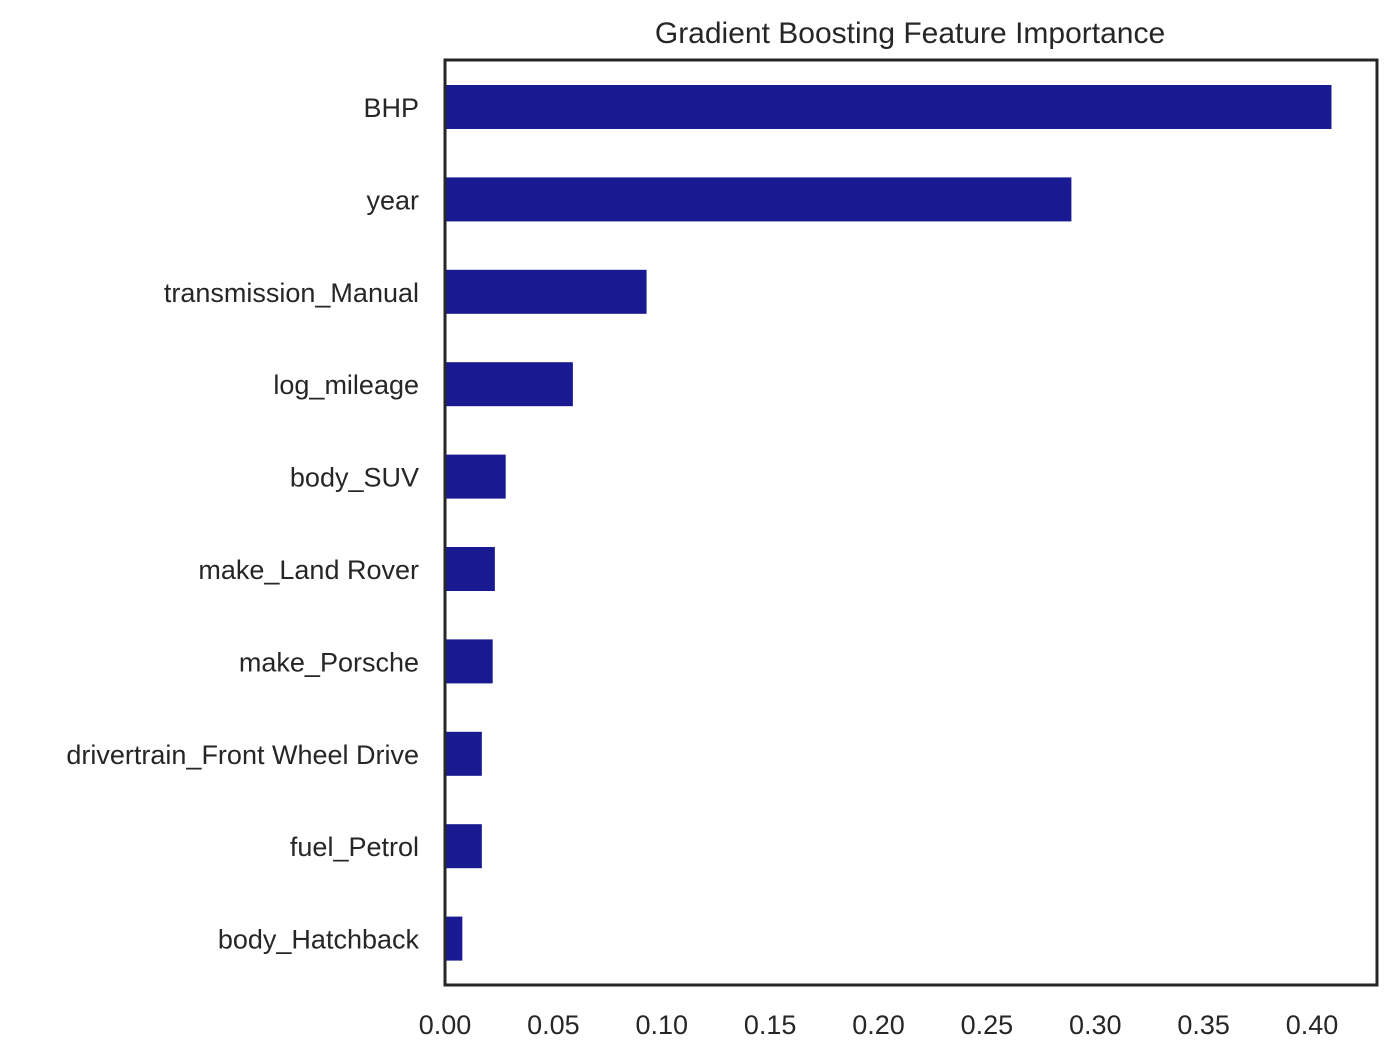 Image resolution: width=1395 pixels, height=1059 pixels. Describe the element at coordinates (1203, 1025) in the screenshot. I see `x-tick-label: 0.35` at that location.